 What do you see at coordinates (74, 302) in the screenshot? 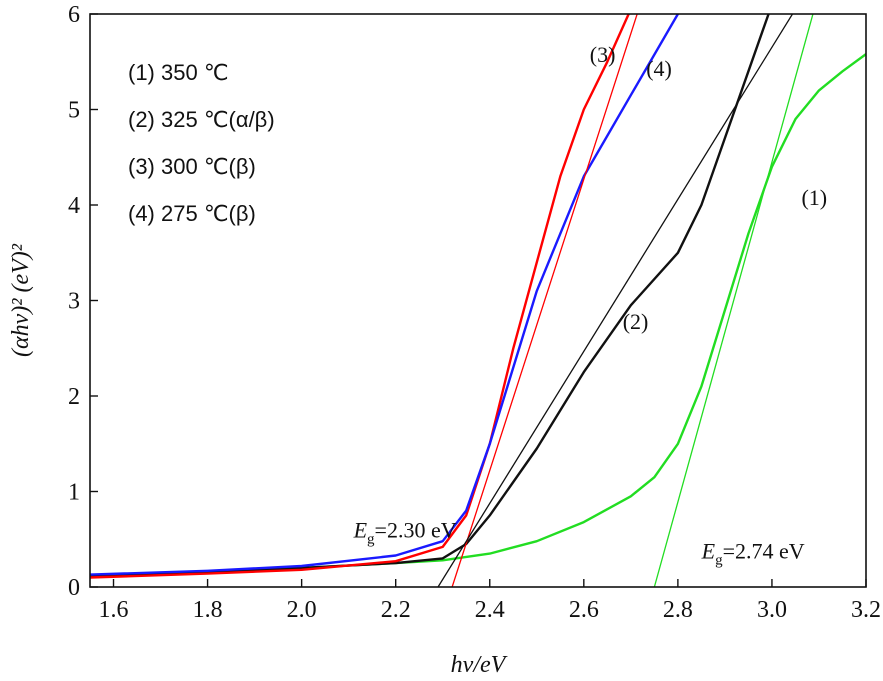
I see `y-tick-label-4: 3` at bounding box center [74, 302].